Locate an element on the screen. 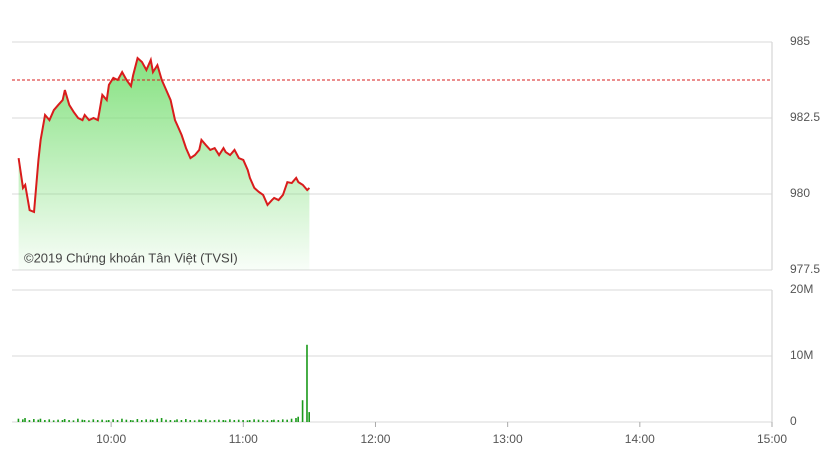 The width and height of the screenshot is (826, 464). price-line is located at coordinates (164, 135).